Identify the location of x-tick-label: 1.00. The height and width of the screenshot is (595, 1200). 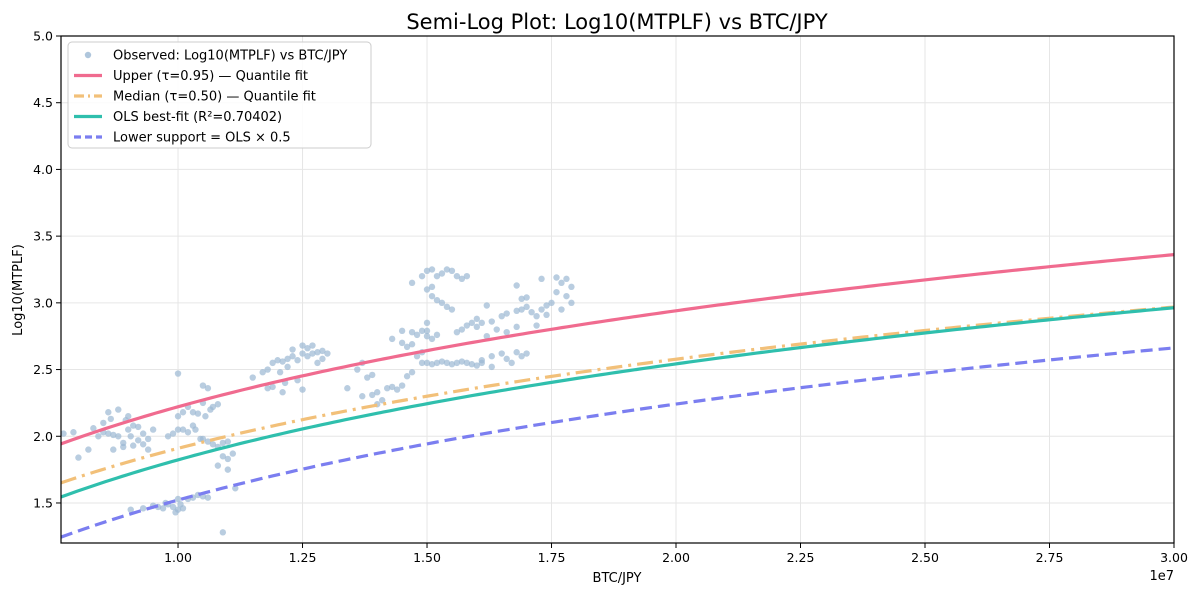
(178, 557).